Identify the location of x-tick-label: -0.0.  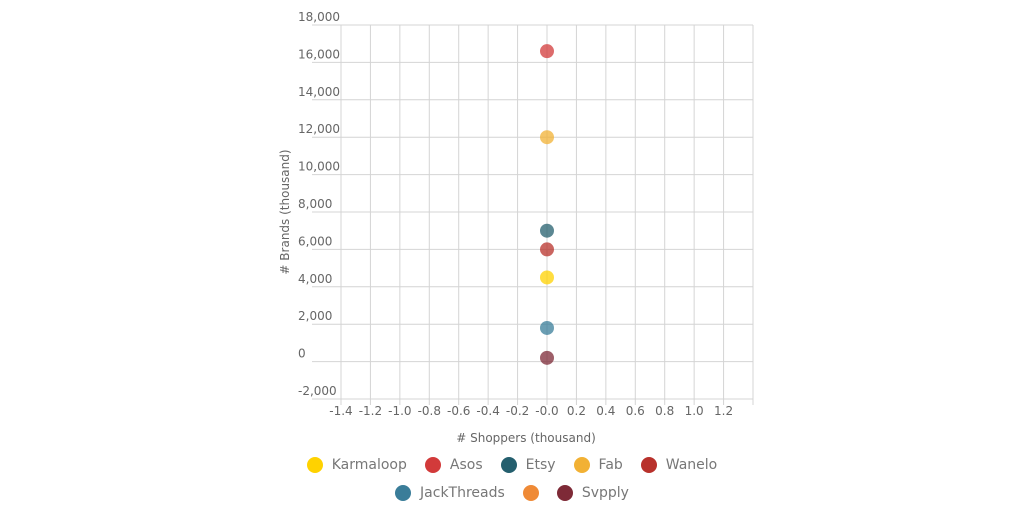
(546, 411).